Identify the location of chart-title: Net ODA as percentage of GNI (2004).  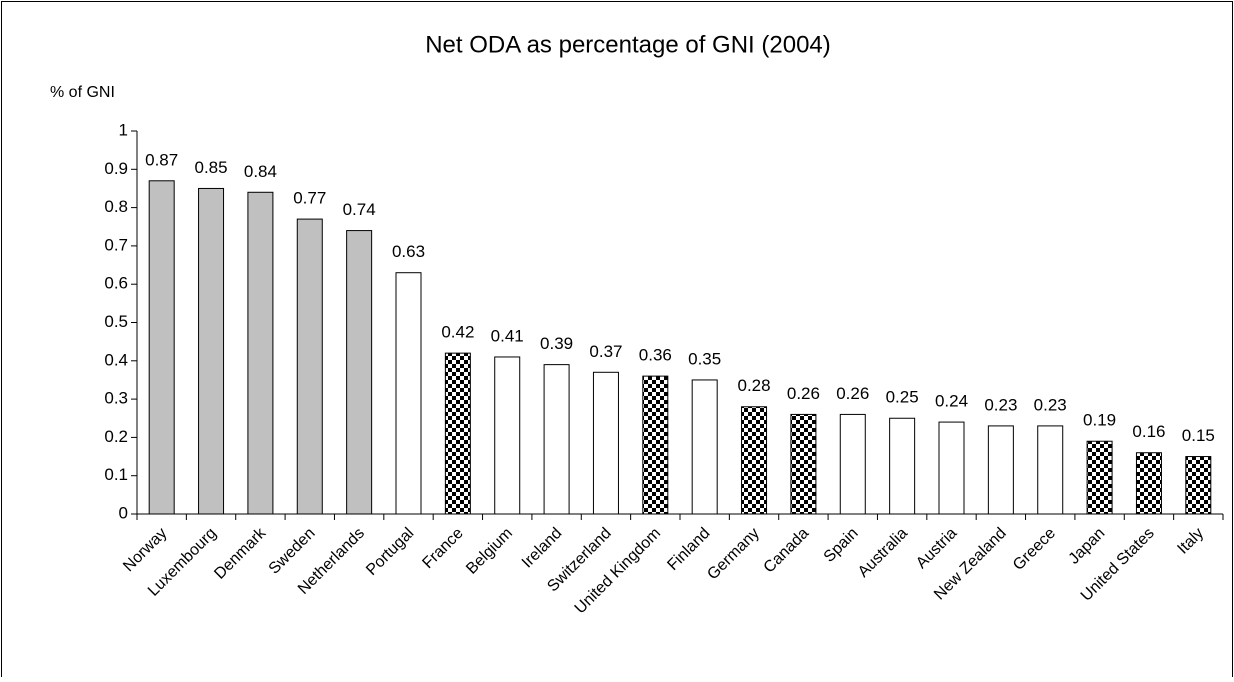
(628, 44).